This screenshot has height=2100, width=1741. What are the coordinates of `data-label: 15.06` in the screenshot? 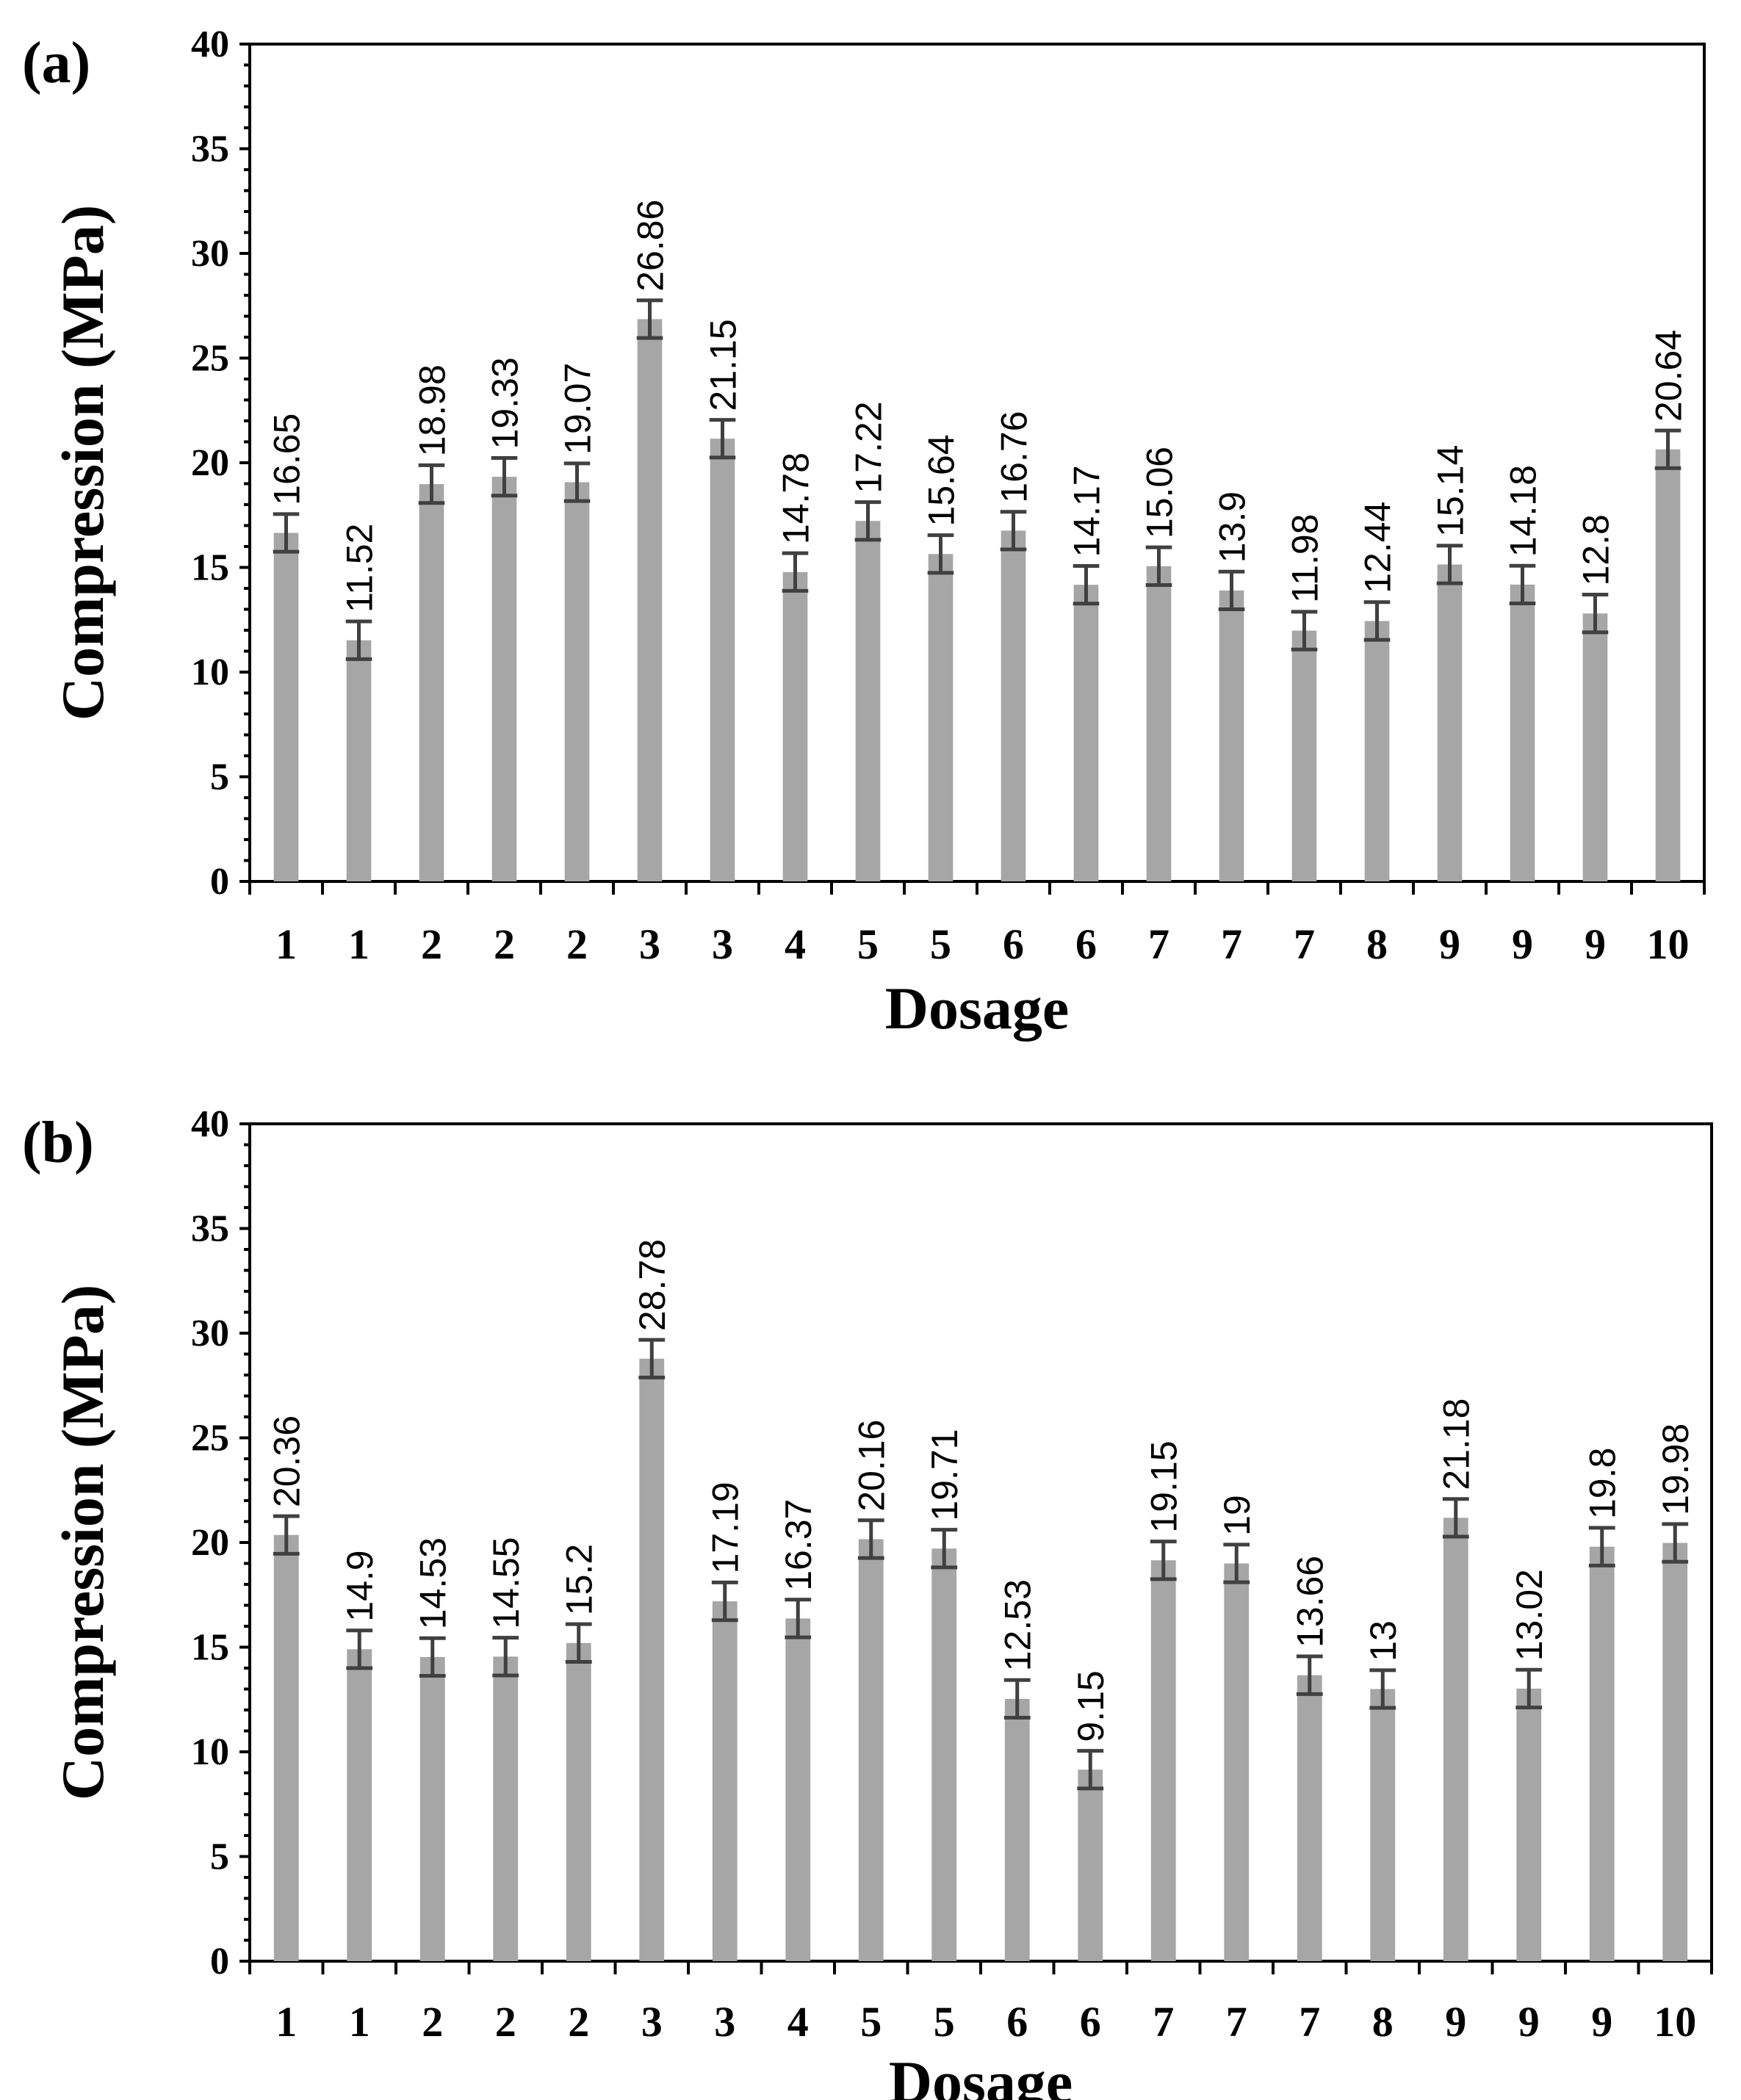 It's located at (1160, 492).